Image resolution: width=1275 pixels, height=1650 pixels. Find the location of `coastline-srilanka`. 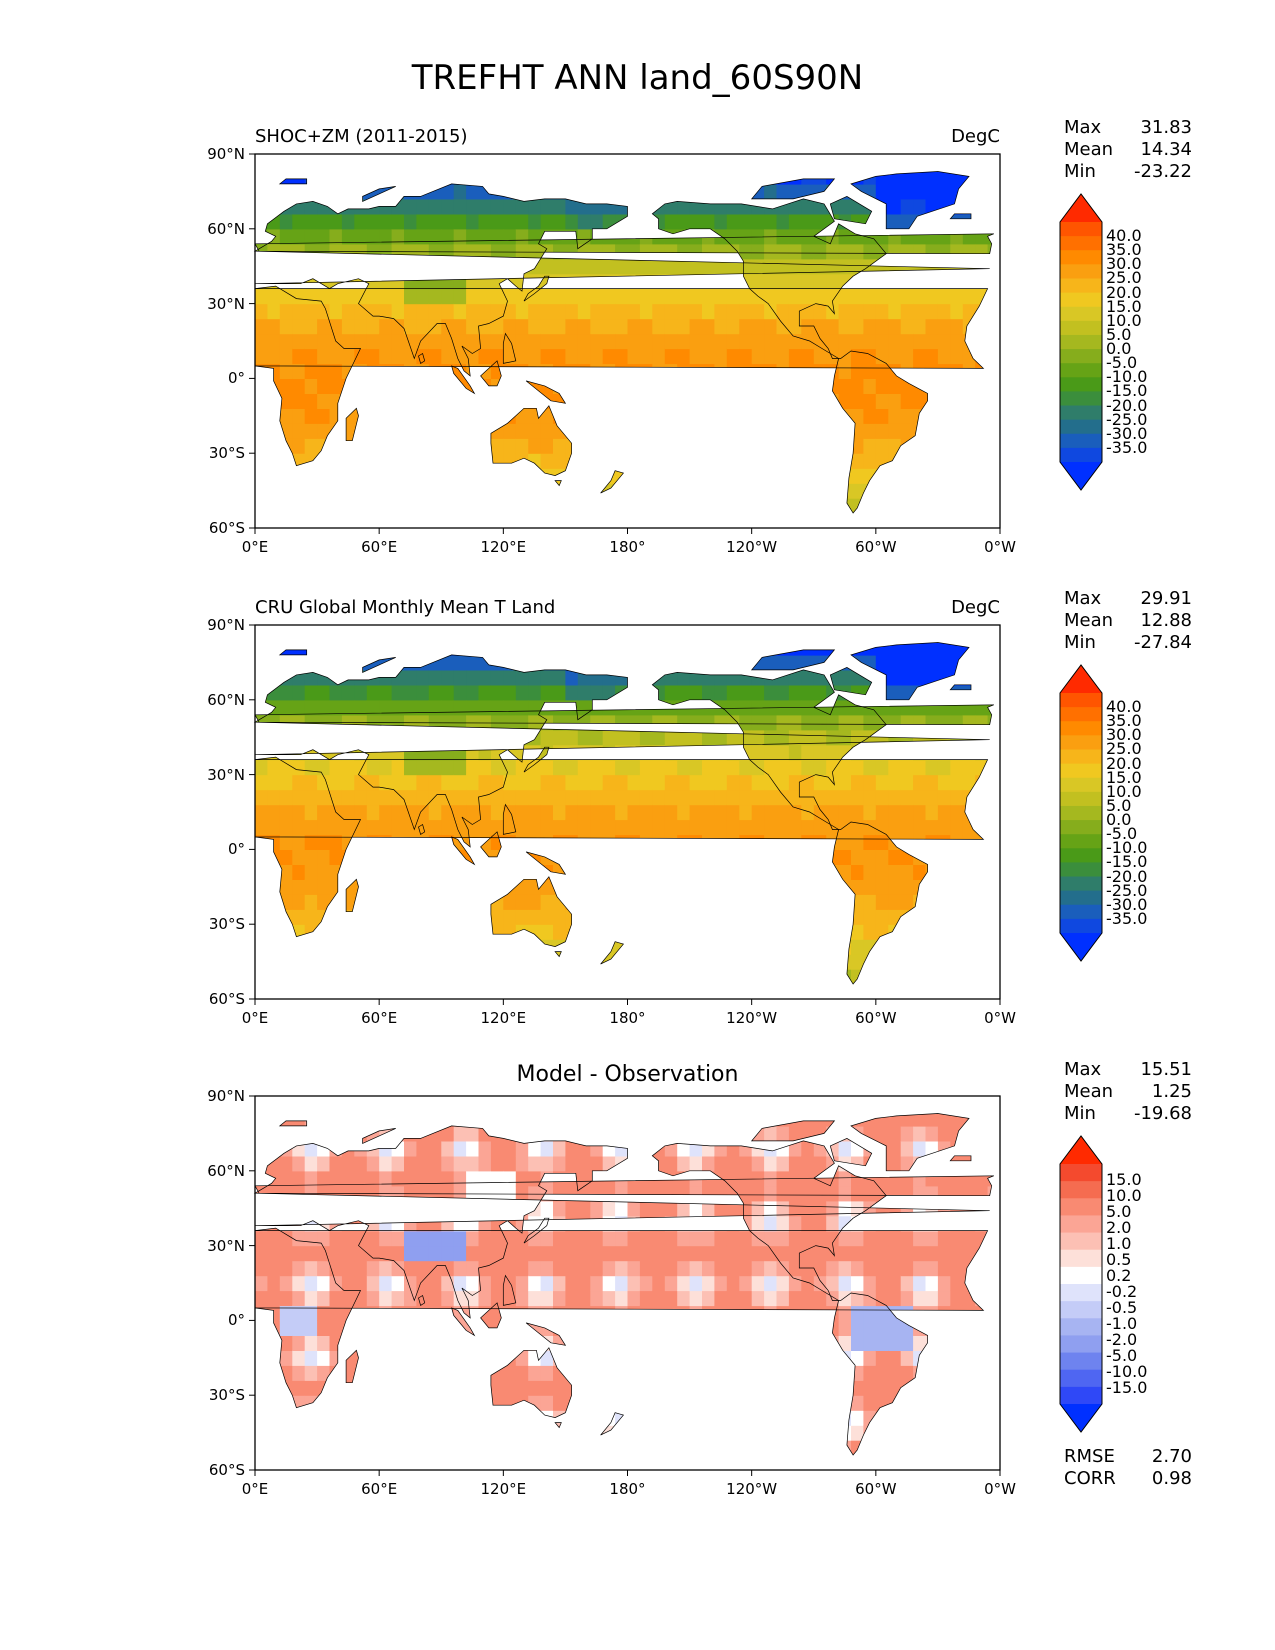

coastline-srilanka is located at coordinates (422, 1300).